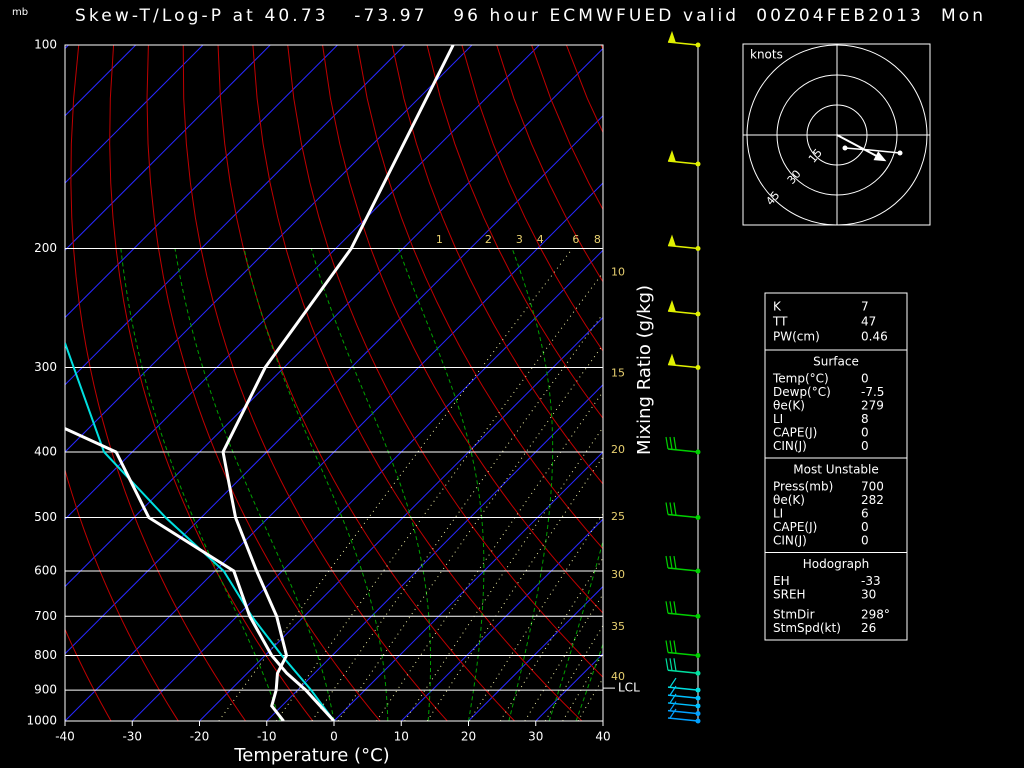  What do you see at coordinates (836, 564) in the screenshot?
I see `info-section-title: Hodograph` at bounding box center [836, 564].